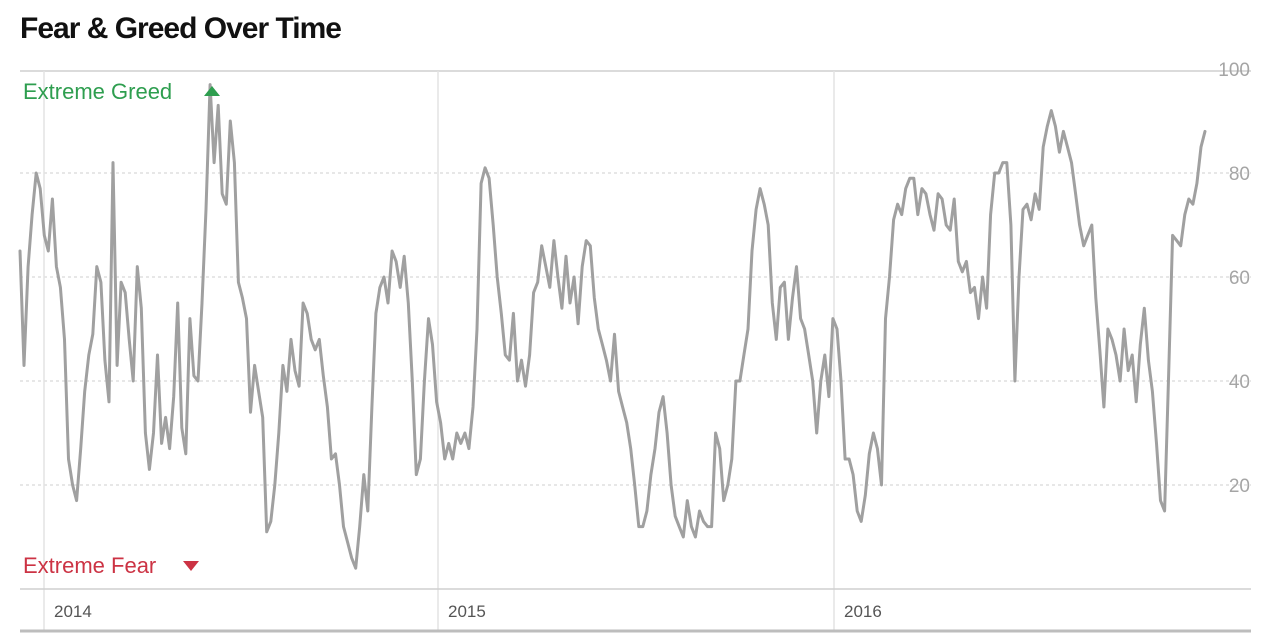  I want to click on x-tick-label: 2016, so click(863, 611).